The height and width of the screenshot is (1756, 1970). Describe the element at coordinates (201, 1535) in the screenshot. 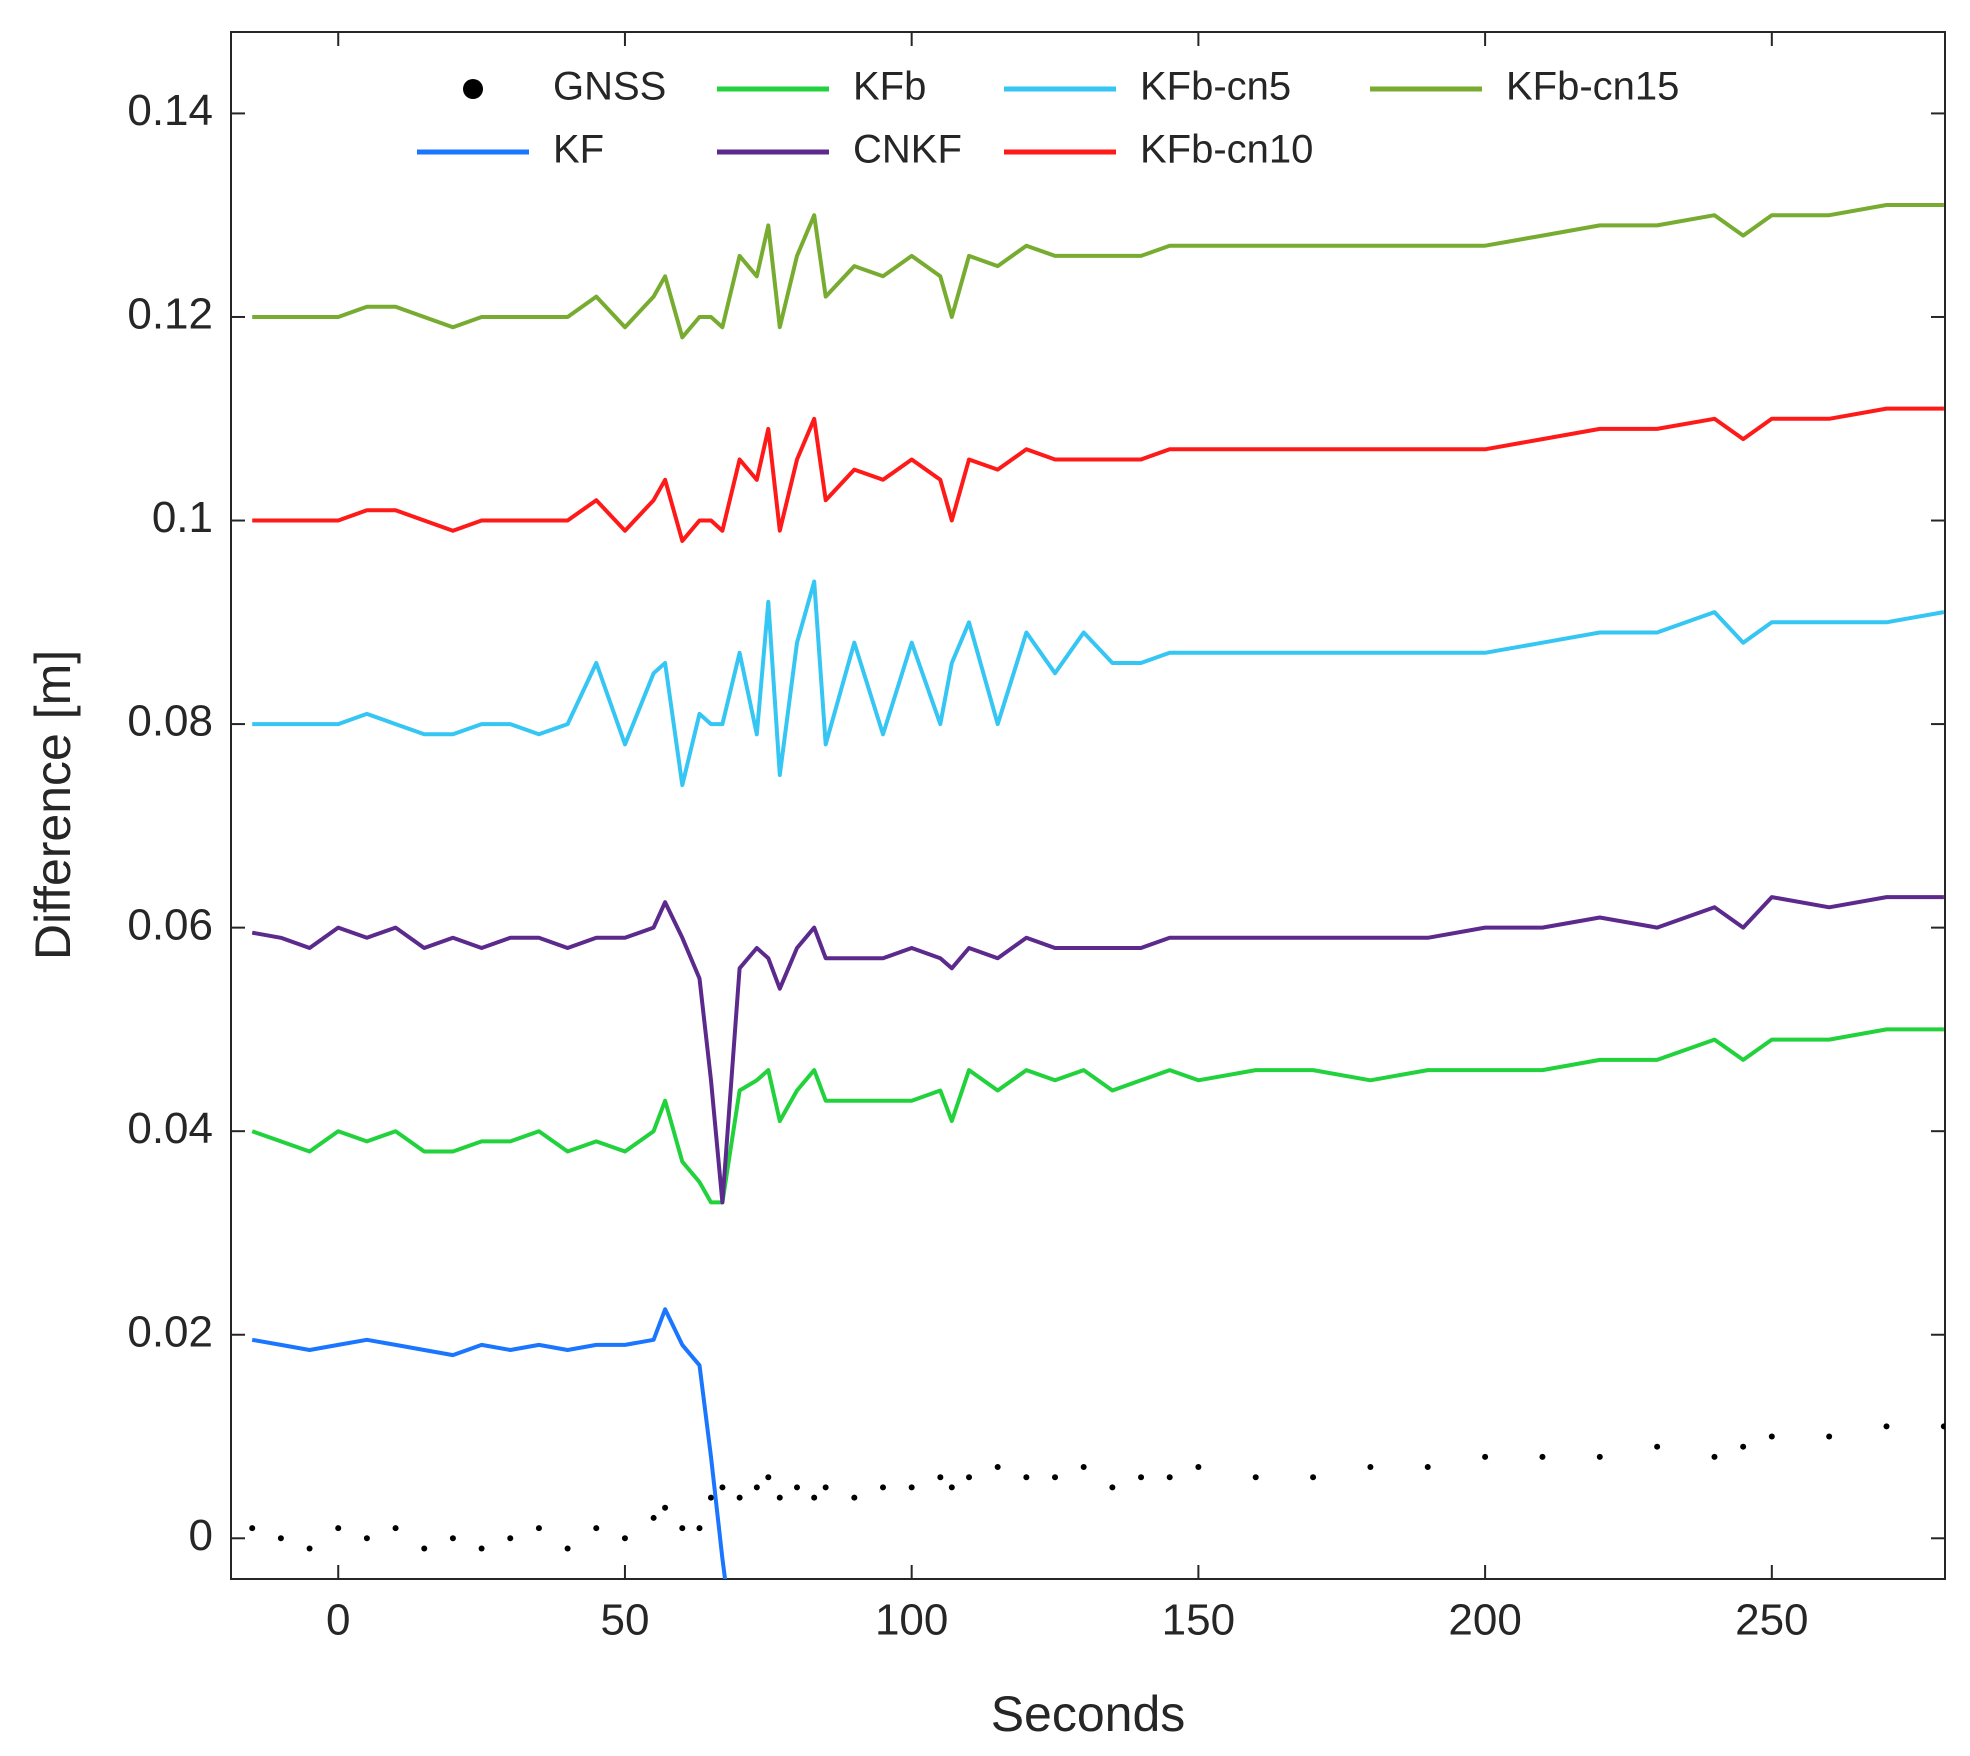

I see `y-tick-label: 0` at that location.